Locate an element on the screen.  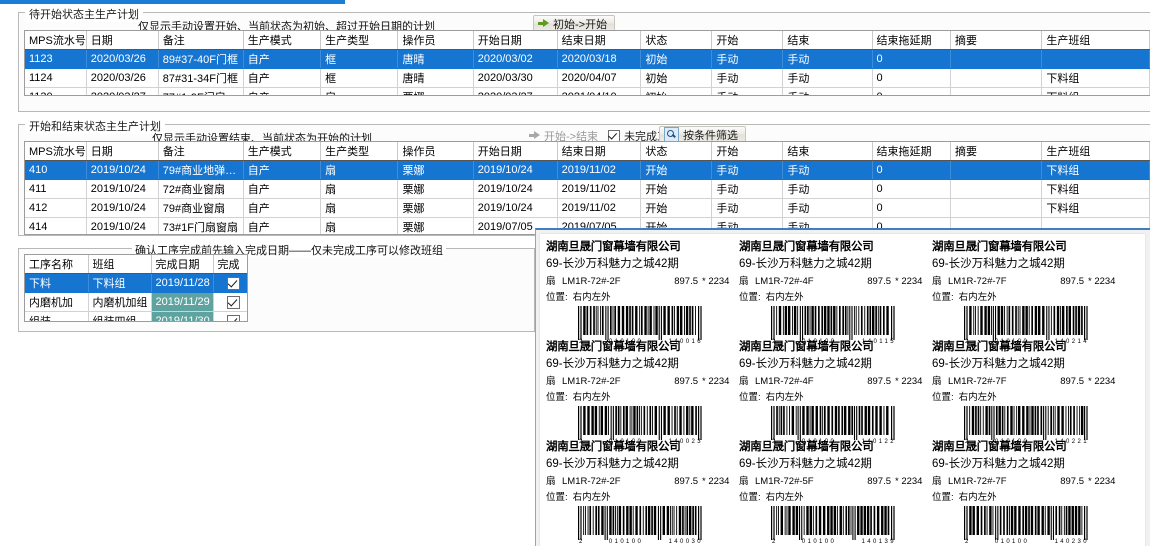
process-name-cell: 下料 is located at coordinates (57, 283).